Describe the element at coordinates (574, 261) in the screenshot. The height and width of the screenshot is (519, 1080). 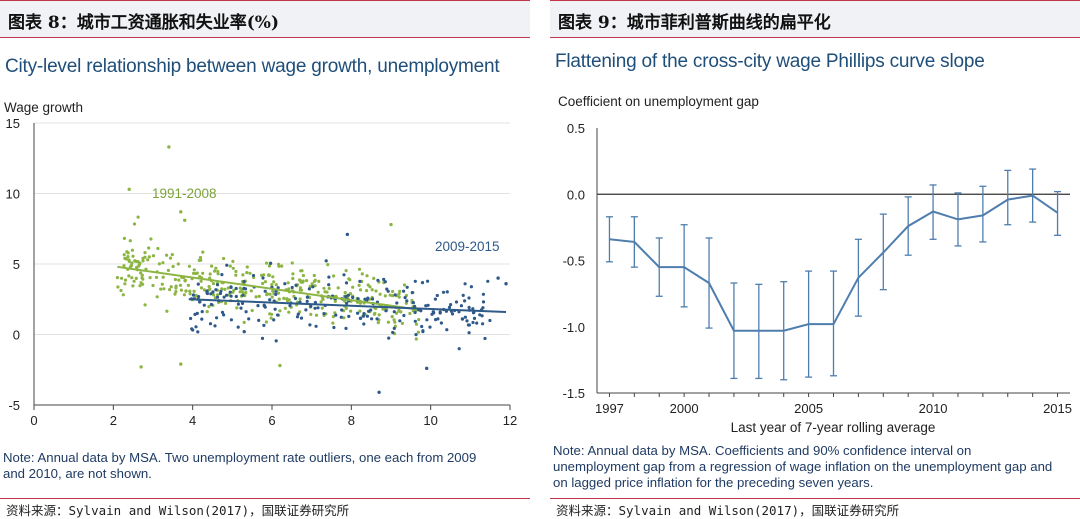
I see `y-tick-label: -0.5` at that location.